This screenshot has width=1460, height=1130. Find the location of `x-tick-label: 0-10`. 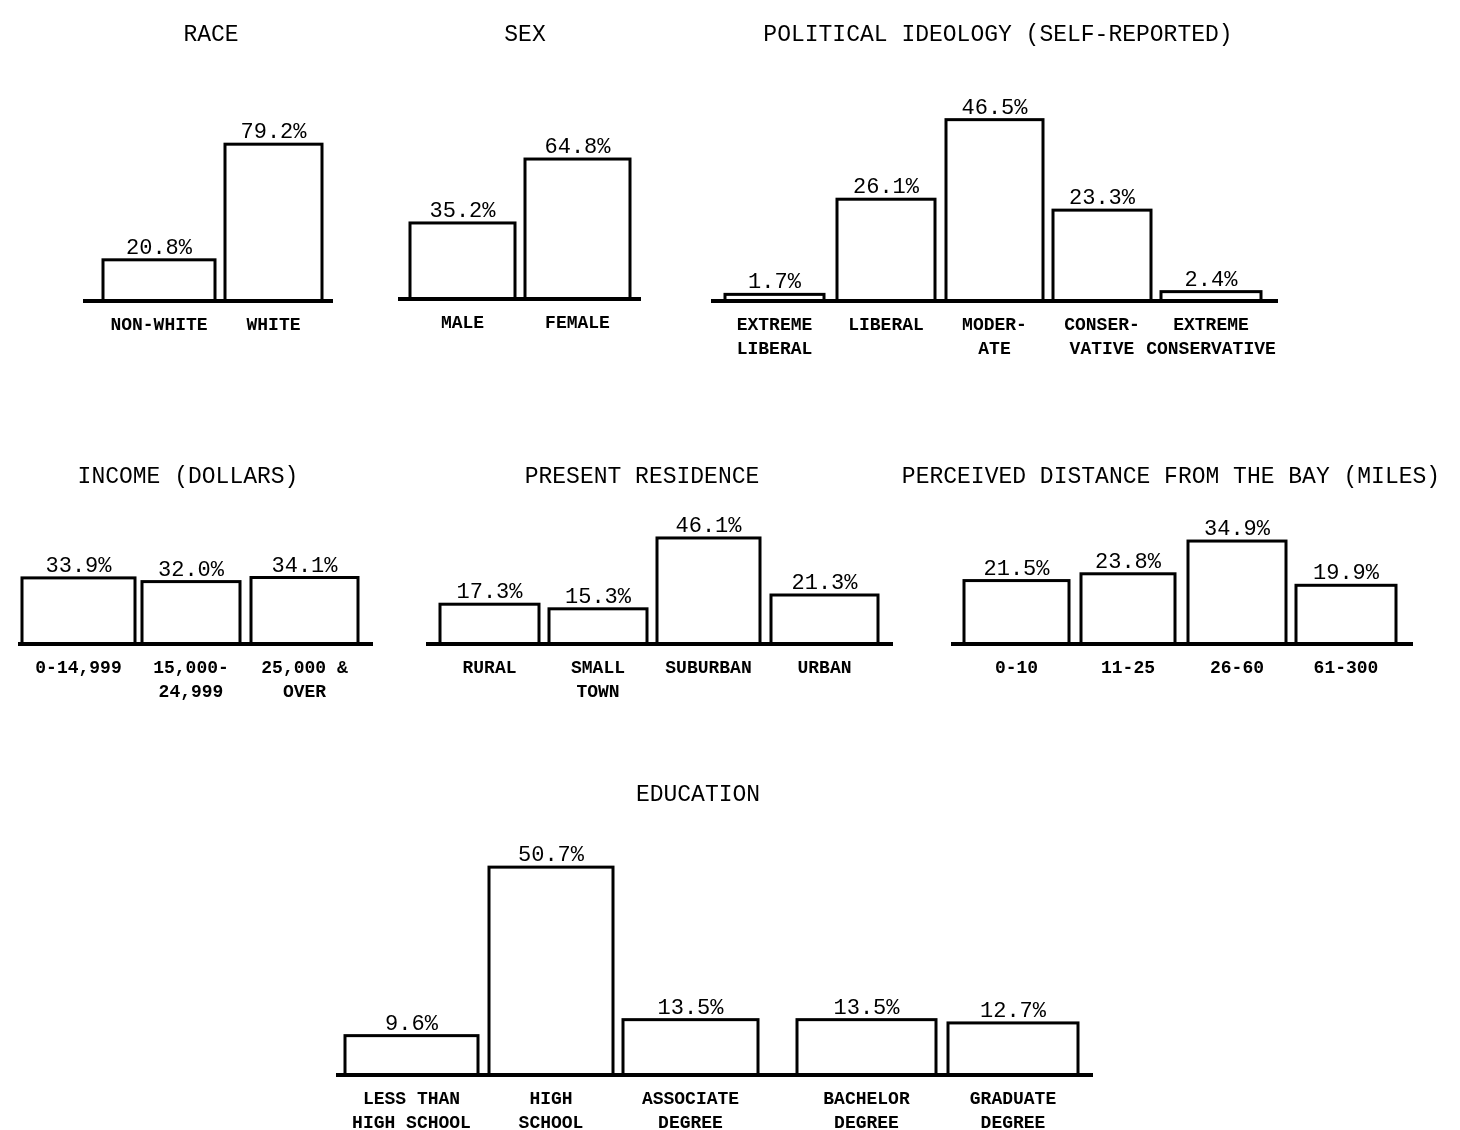

x-tick-label: 0-10 is located at coordinates (1016, 668).